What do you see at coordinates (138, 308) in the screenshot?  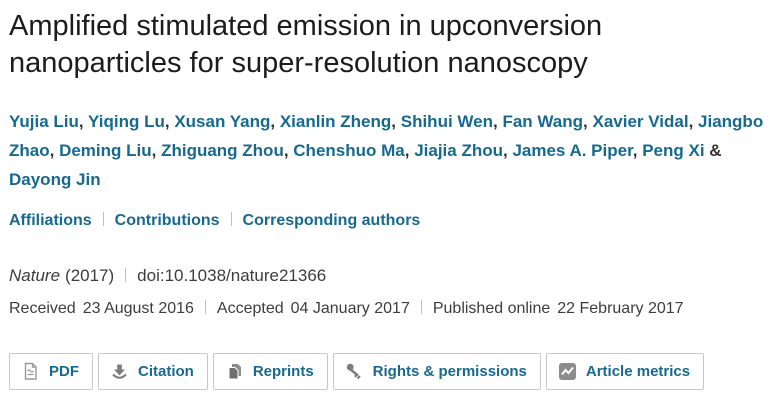 I see `date-value: 23 August 2016` at bounding box center [138, 308].